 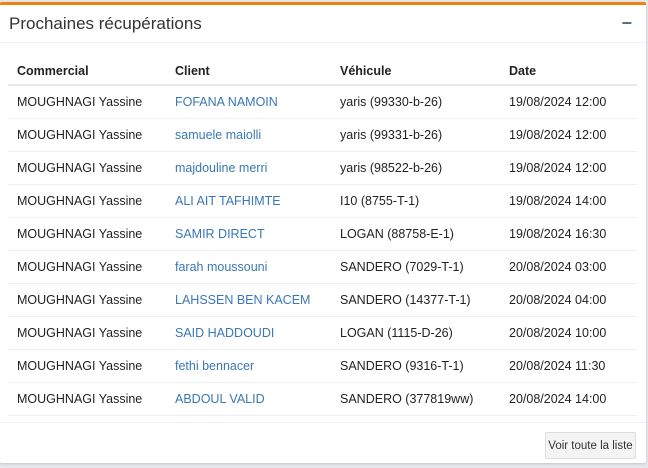 What do you see at coordinates (221, 266) in the screenshot?
I see `client-link: farah moussouni` at bounding box center [221, 266].